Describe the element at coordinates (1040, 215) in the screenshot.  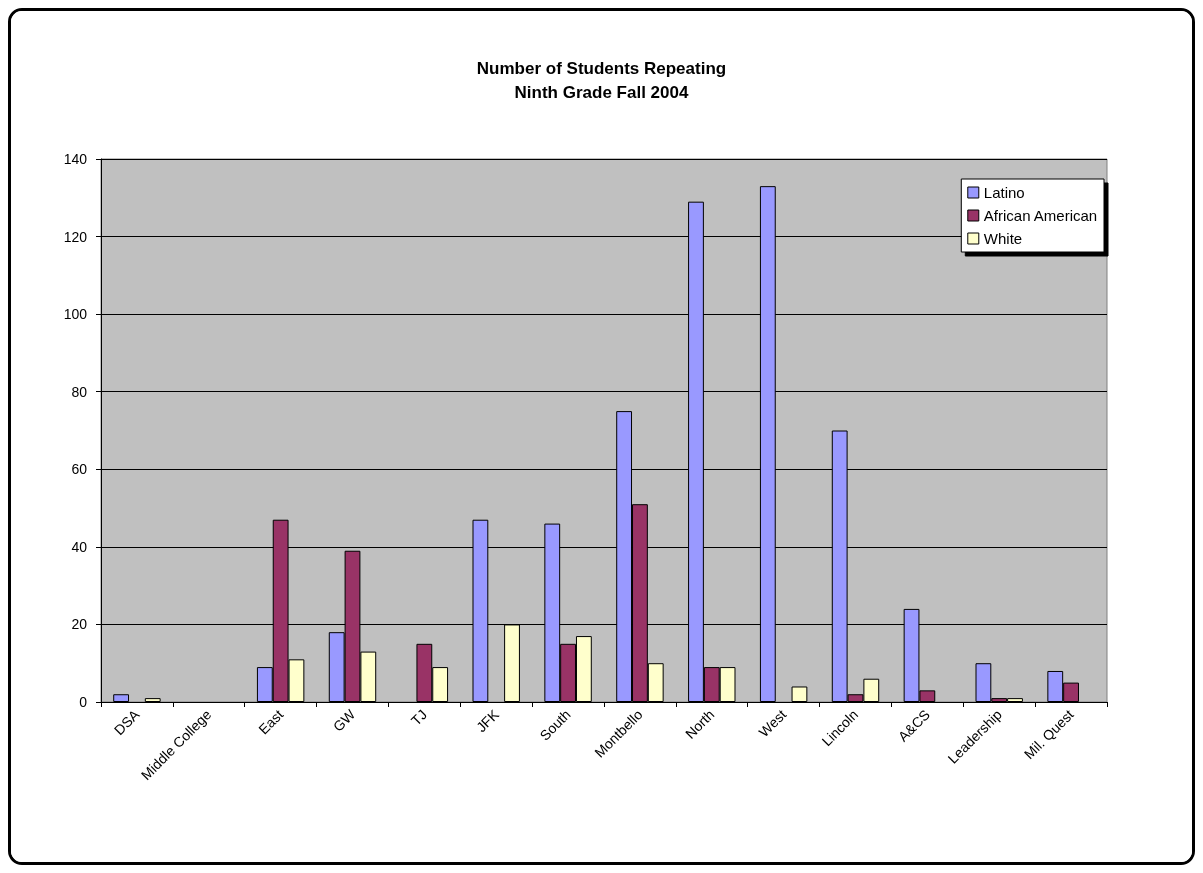
I see `legend-label: African American` at that location.